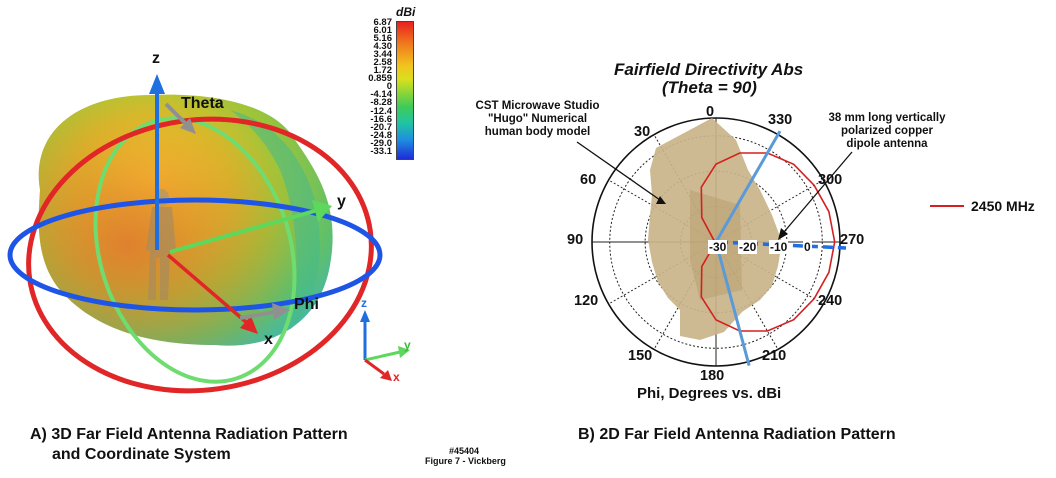 Image resolution: width=1056 pixels, height=478 pixels. What do you see at coordinates (381, 119) in the screenshot?
I see `colorbar-tick: -16.6` at bounding box center [381, 119].